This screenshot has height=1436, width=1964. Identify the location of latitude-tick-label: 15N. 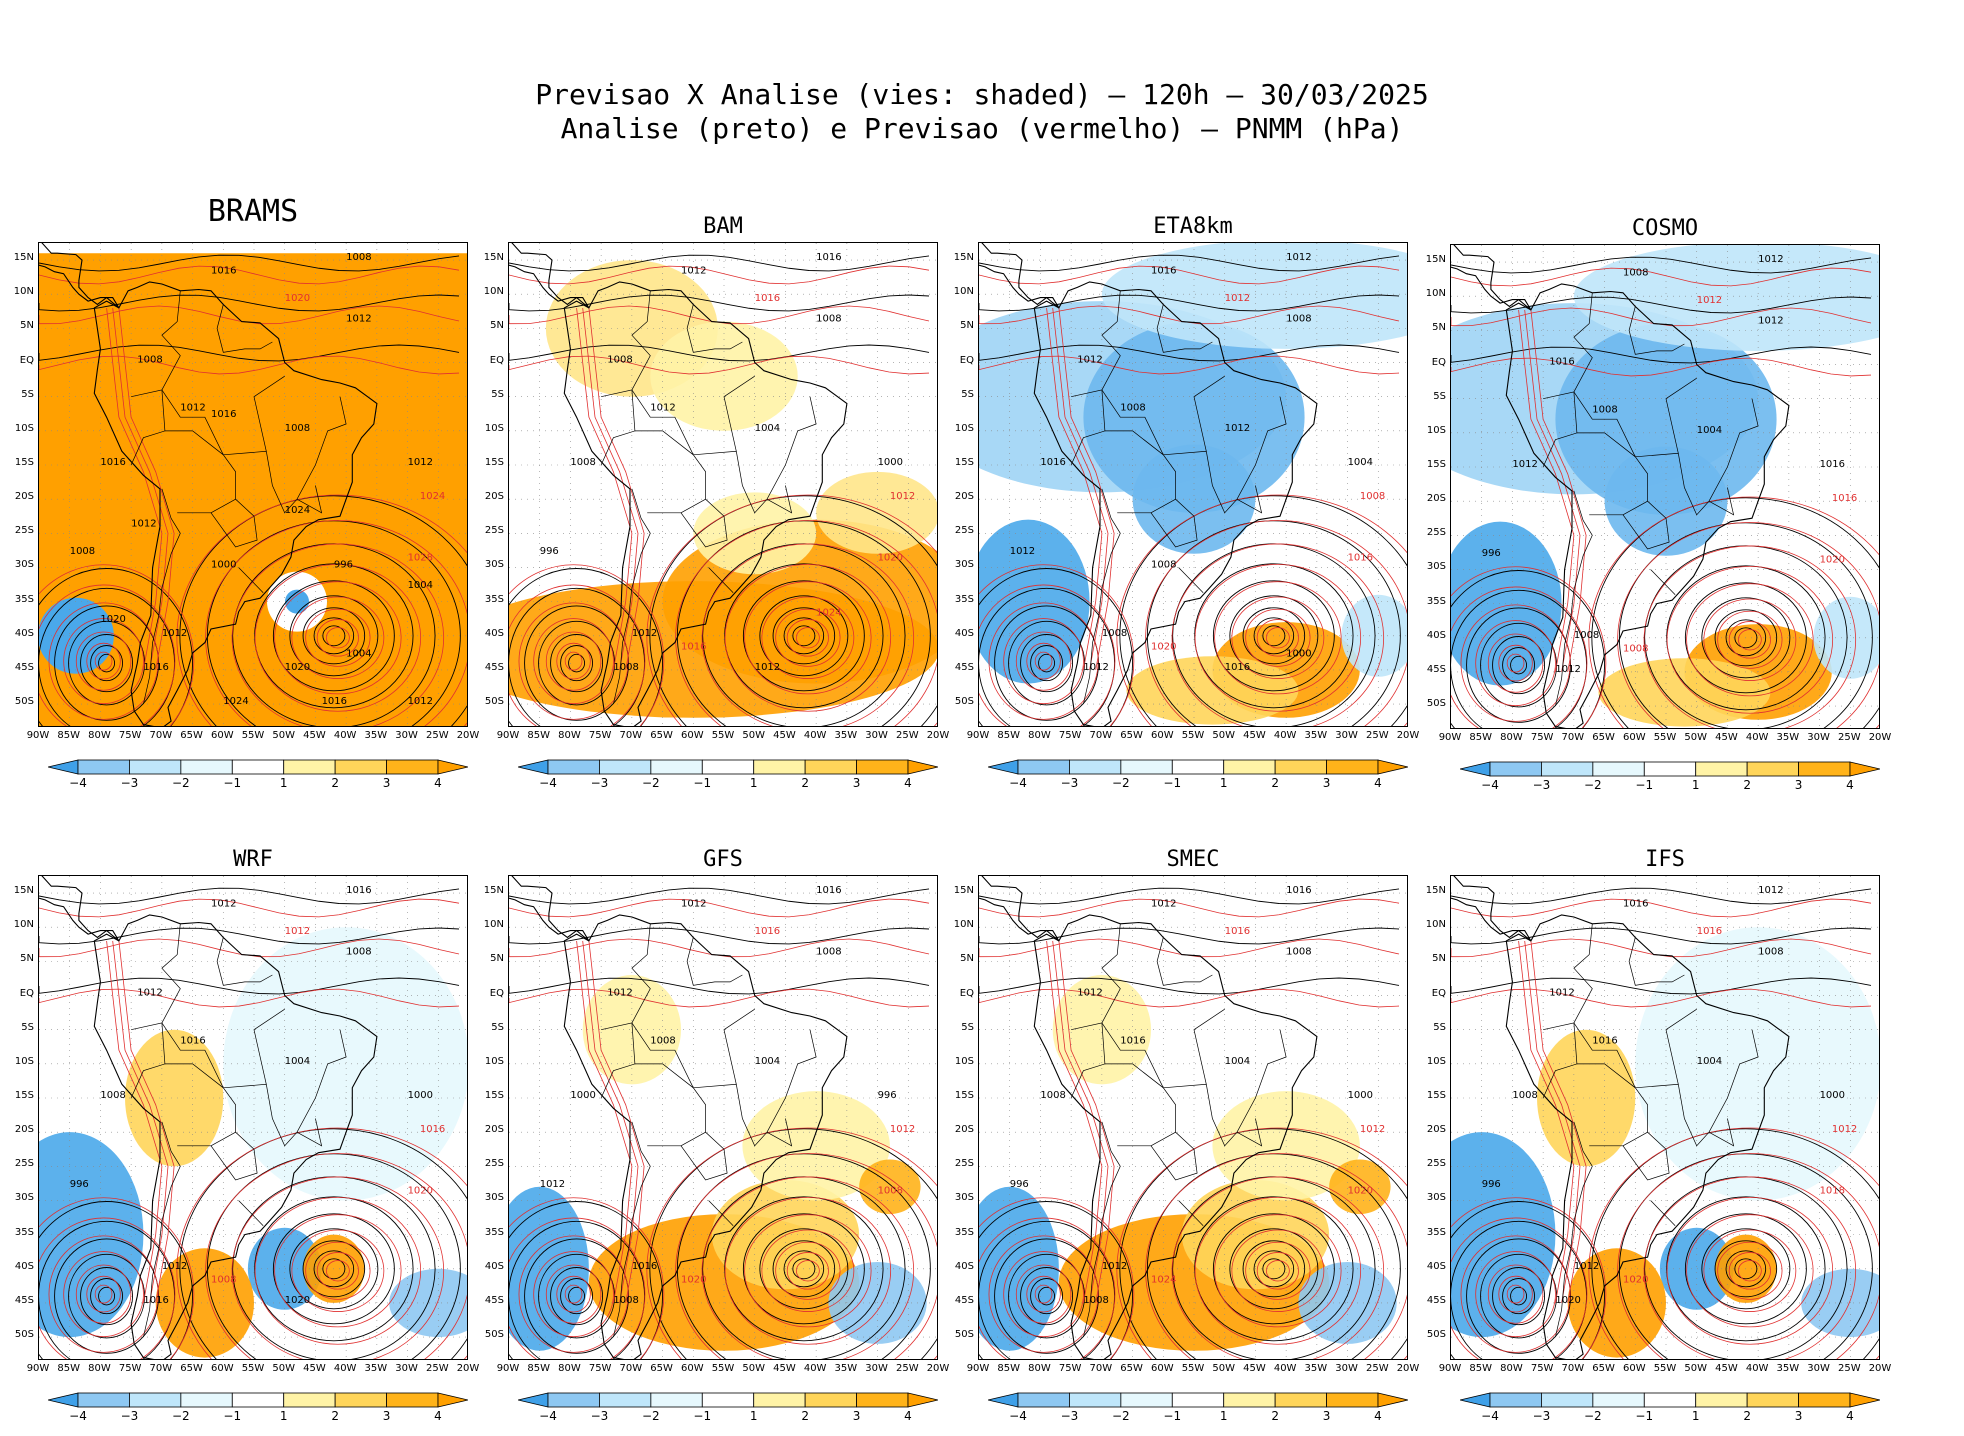
(1435, 891).